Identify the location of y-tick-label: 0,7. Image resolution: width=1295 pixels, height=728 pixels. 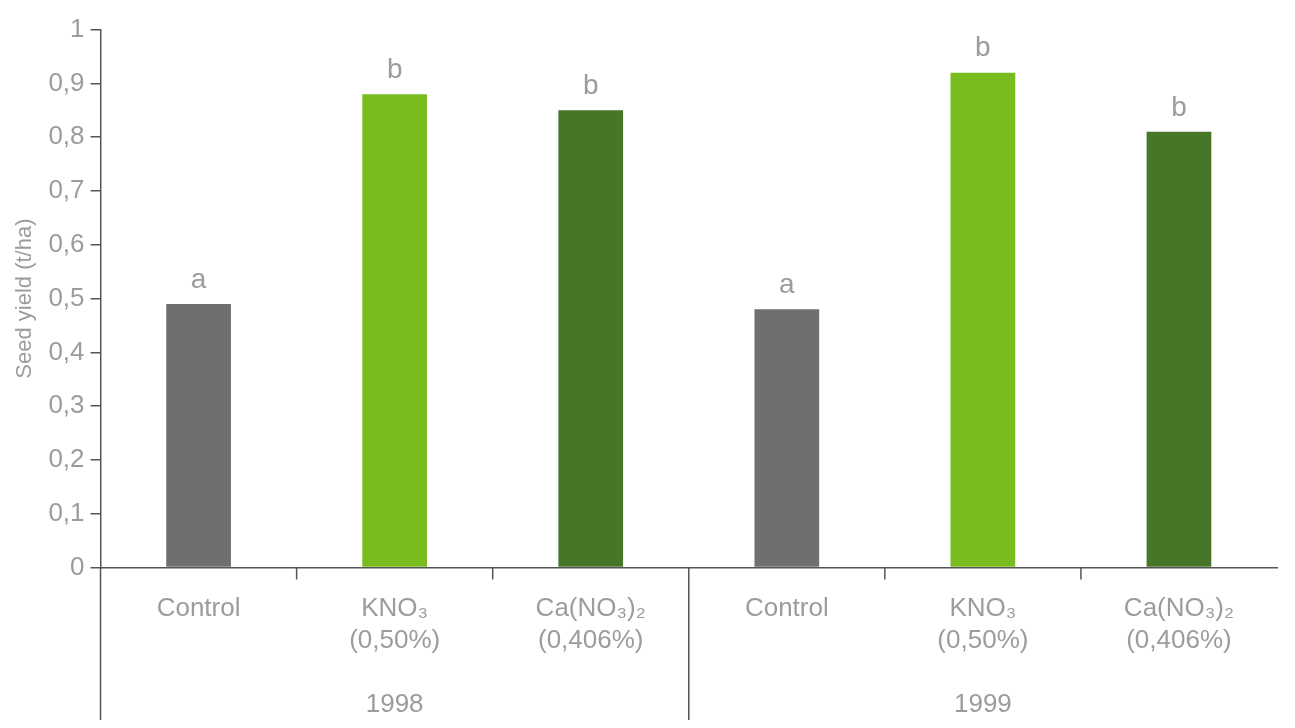
(66, 189).